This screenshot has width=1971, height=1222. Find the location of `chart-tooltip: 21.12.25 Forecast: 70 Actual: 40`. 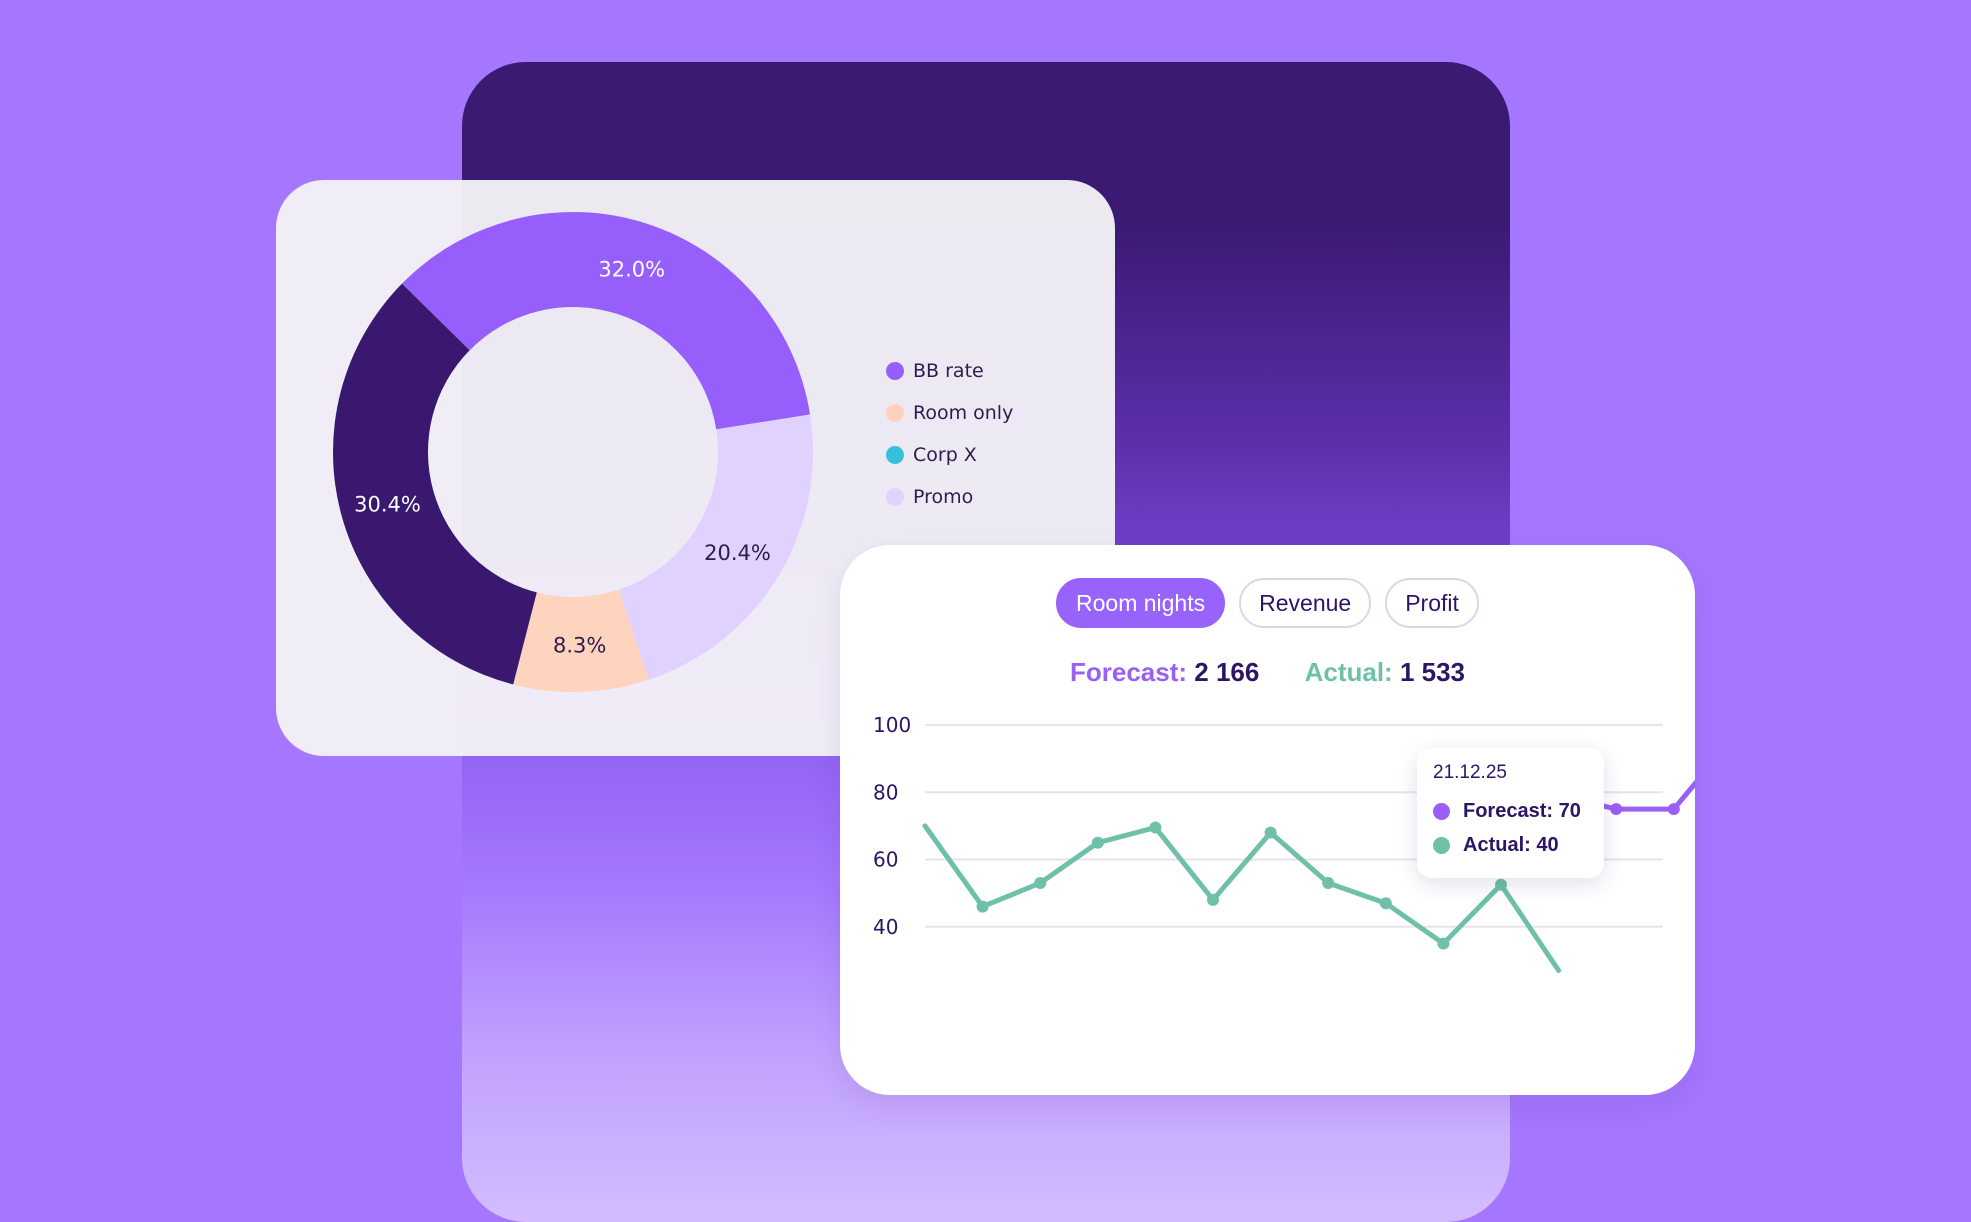

chart-tooltip: 21.12.25 Forecast: 70 Actual: 40 is located at coordinates (1510, 813).